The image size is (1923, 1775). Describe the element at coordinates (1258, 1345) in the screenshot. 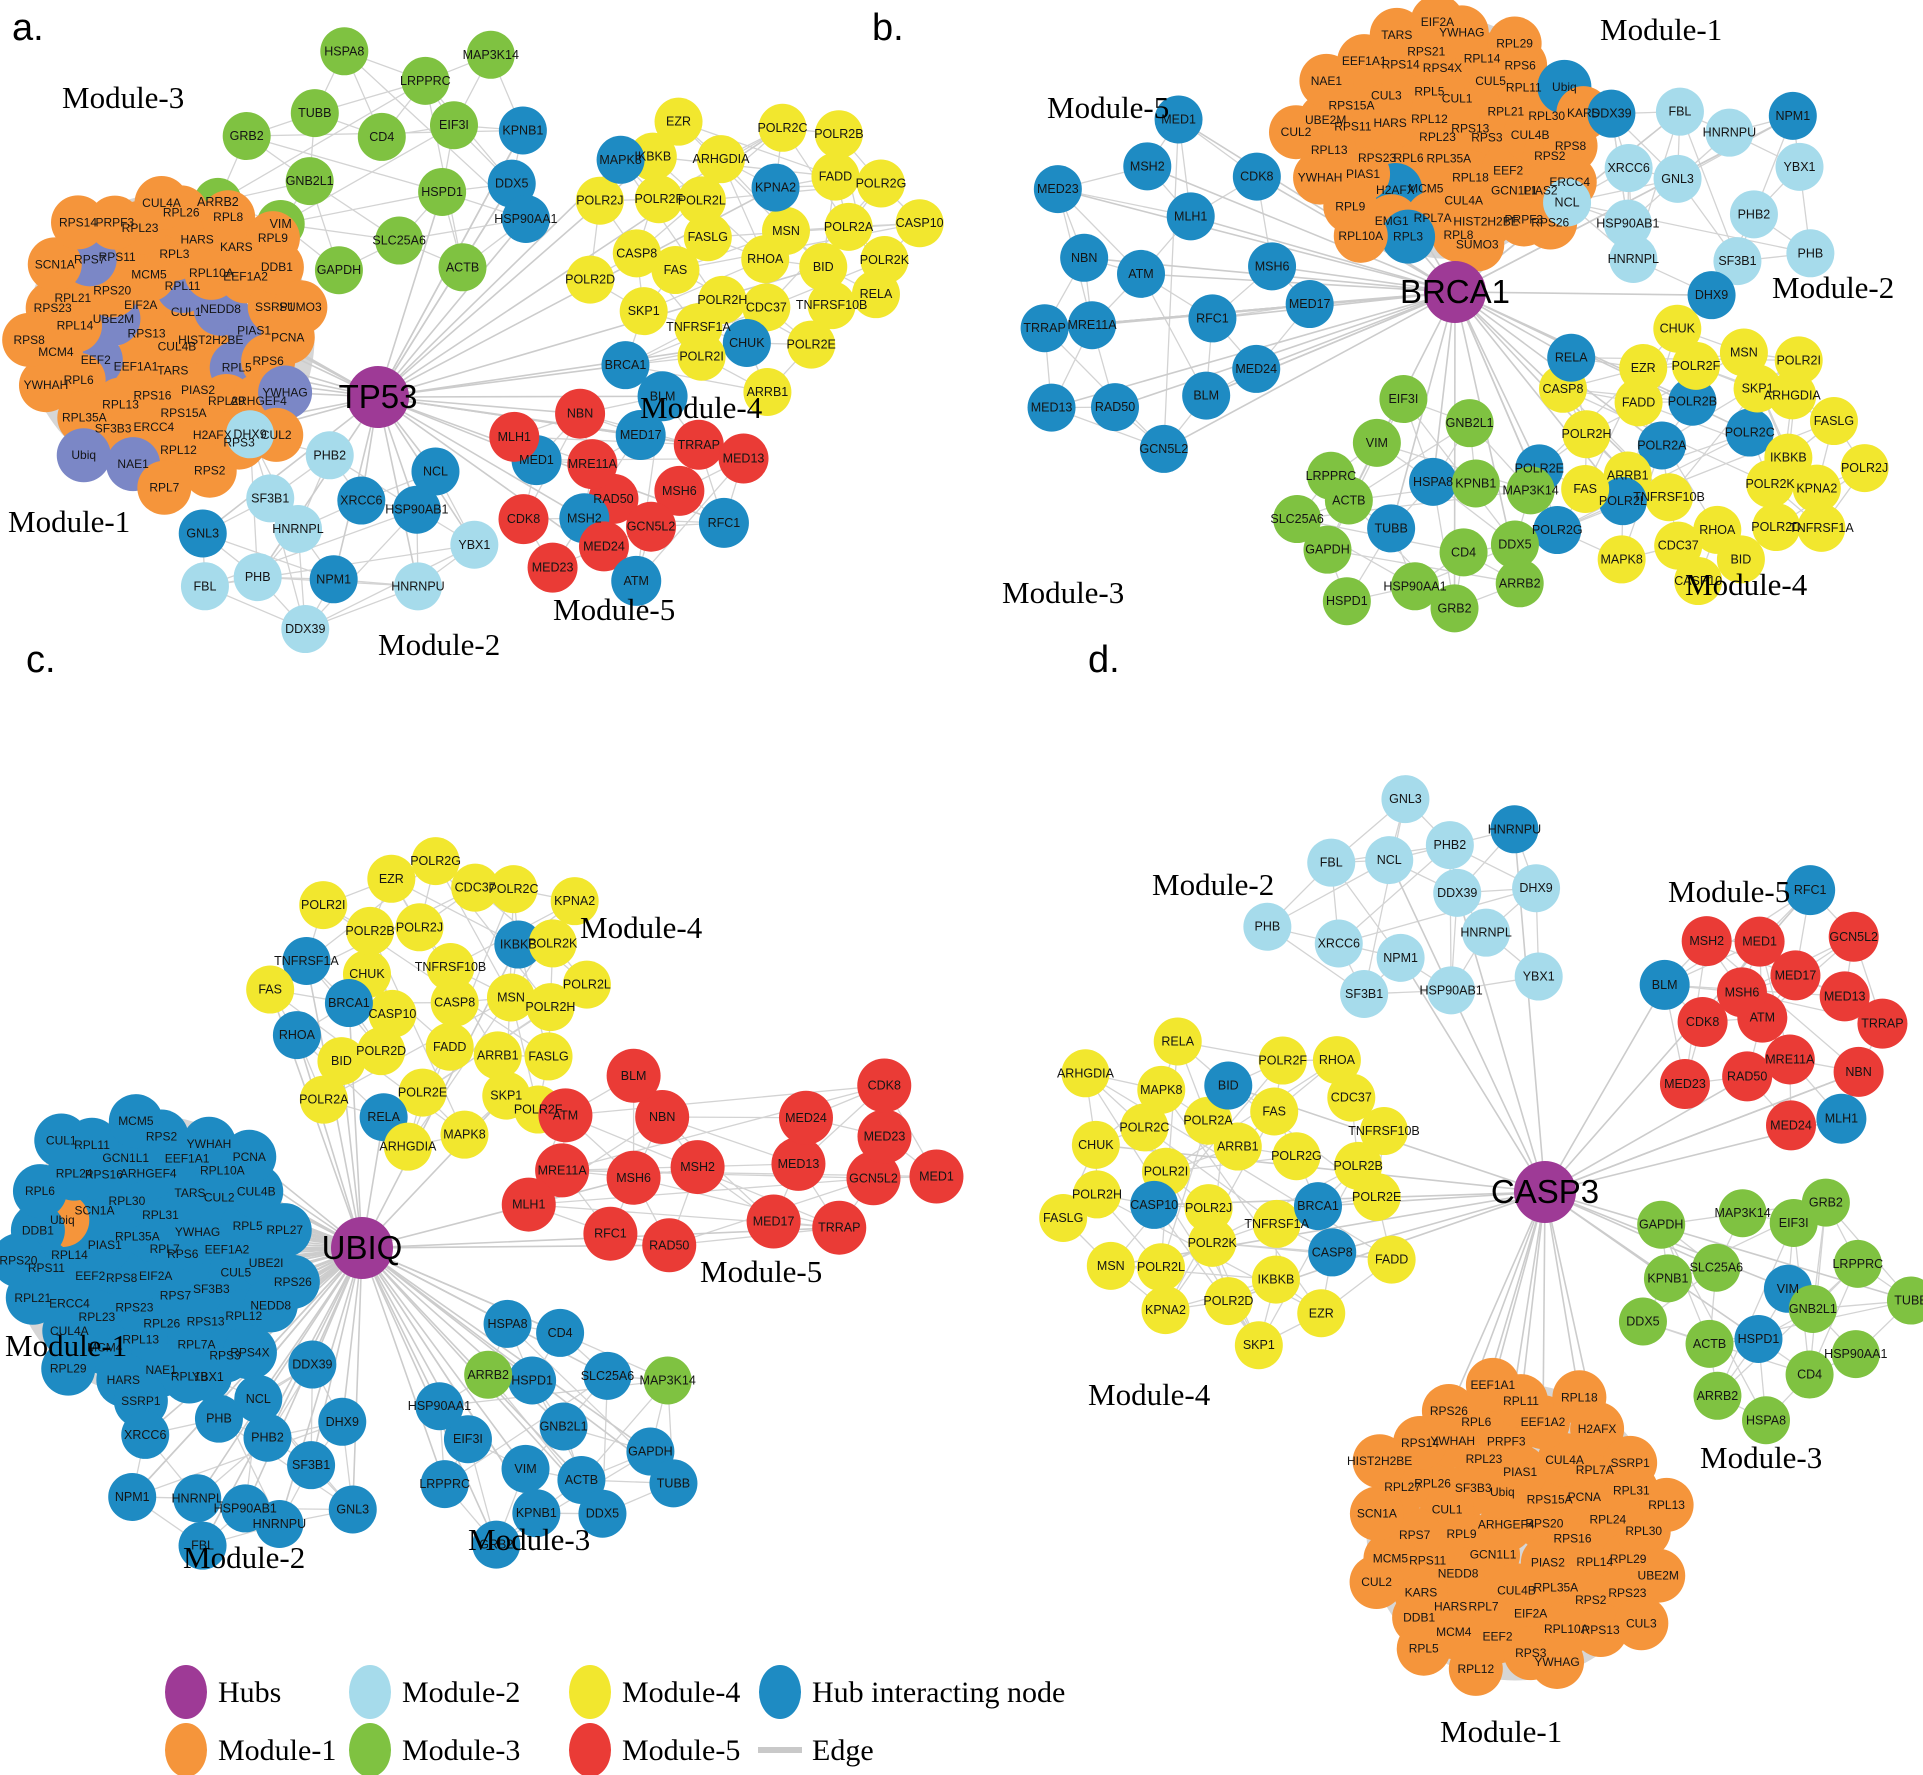

I see `node-SKP1` at that location.